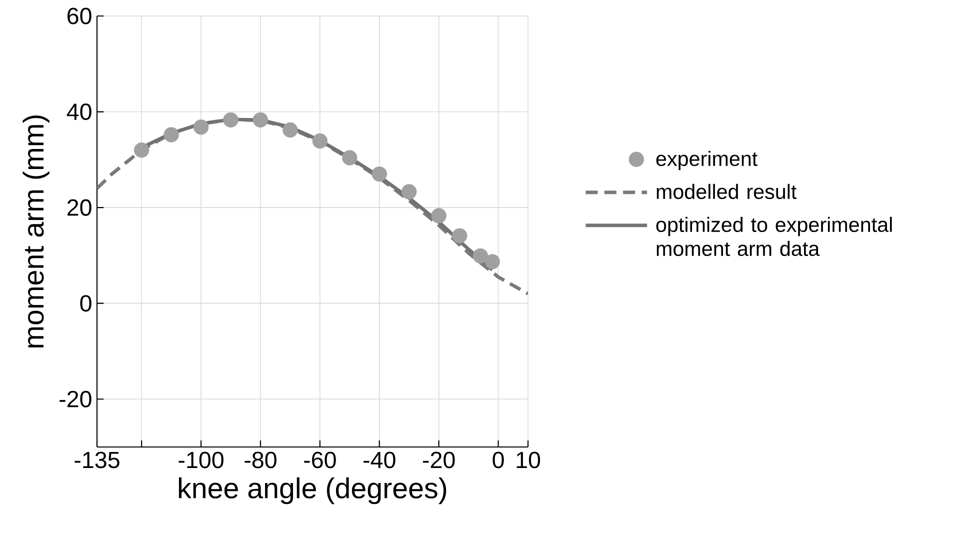 Image resolution: width=958 pixels, height=533 pixels. I want to click on y-tick-label: 20, so click(80, 207).